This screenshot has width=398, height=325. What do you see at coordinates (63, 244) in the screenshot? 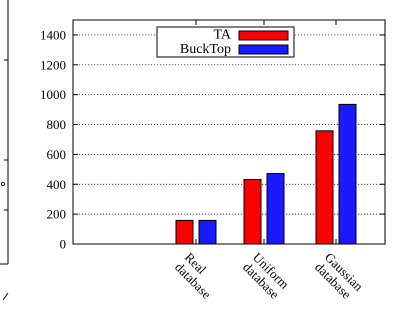
I see `y-tick-label: 0` at bounding box center [63, 244].